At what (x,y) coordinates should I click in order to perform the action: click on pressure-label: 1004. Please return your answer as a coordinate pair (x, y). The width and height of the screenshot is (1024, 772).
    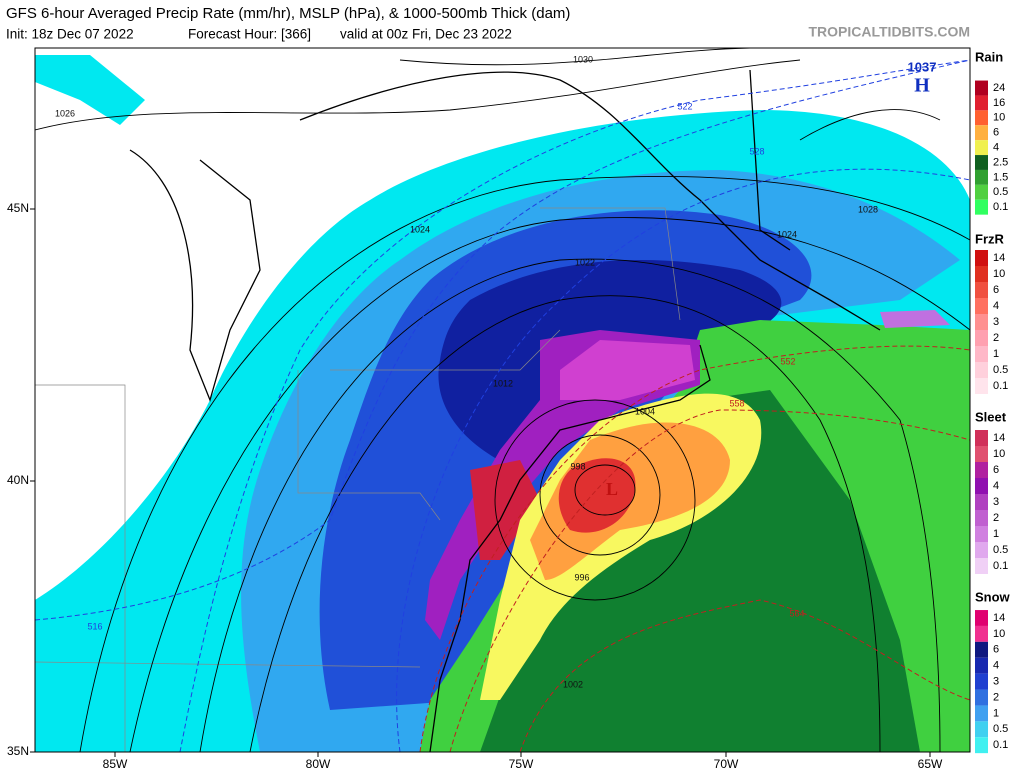
    Looking at the image, I should click on (645, 411).